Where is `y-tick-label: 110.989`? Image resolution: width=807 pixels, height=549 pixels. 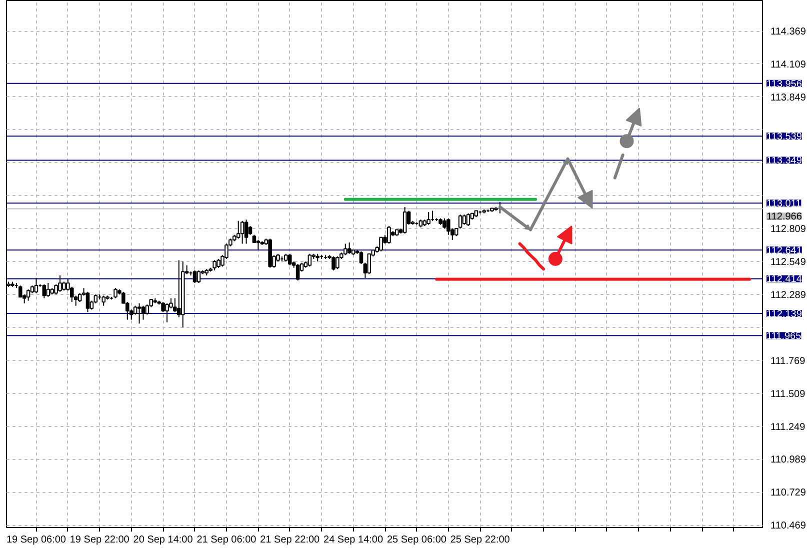
y-tick-label: 110.989 is located at coordinates (788, 460).